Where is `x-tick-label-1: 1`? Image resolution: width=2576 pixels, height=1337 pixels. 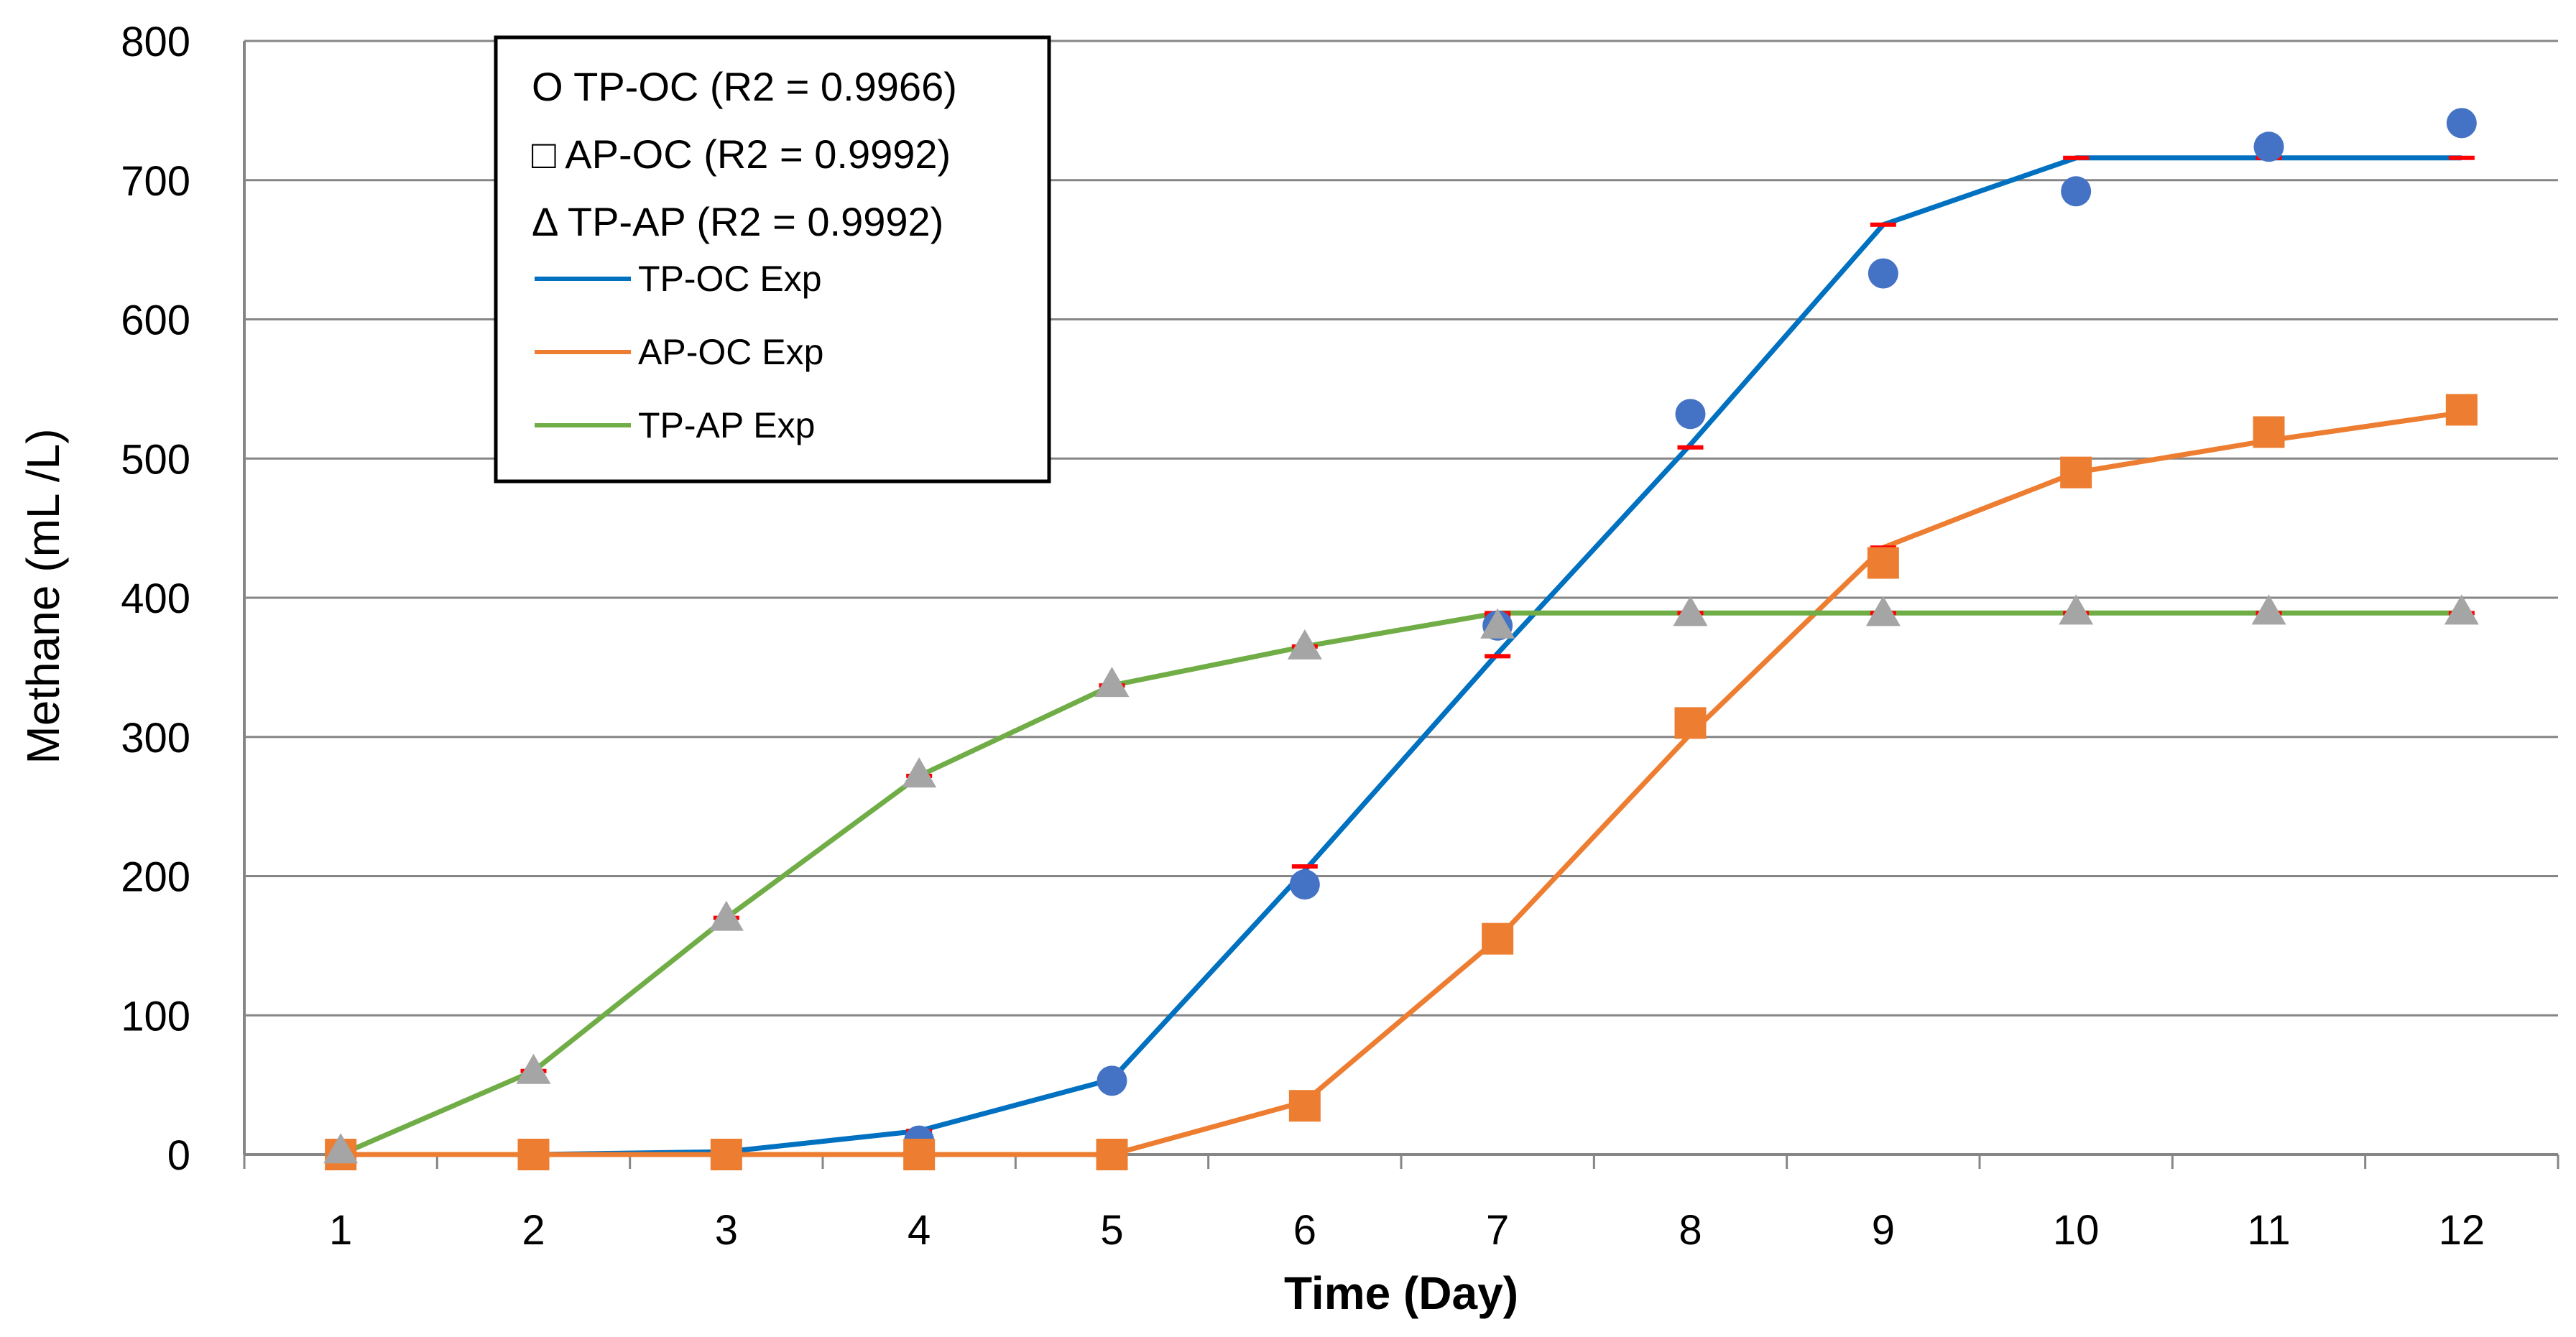
x-tick-label-1: 1 is located at coordinates (340, 1230).